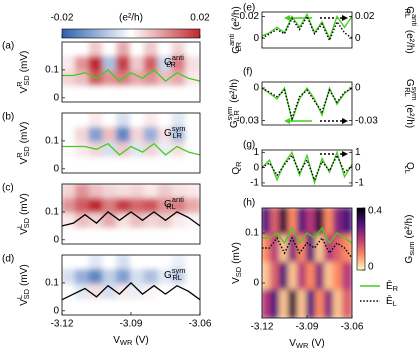 The image size is (420, 356). I want to click on panel-label: (f), so click(247, 72).